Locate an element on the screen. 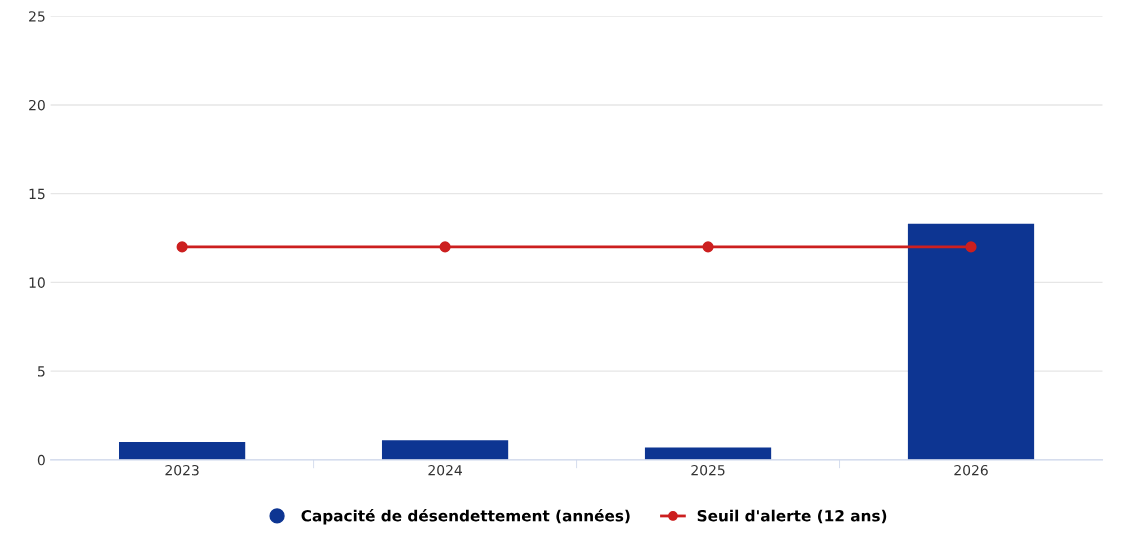 The height and width of the screenshot is (541, 1125). x-tick-label: 2023 is located at coordinates (182, 470).